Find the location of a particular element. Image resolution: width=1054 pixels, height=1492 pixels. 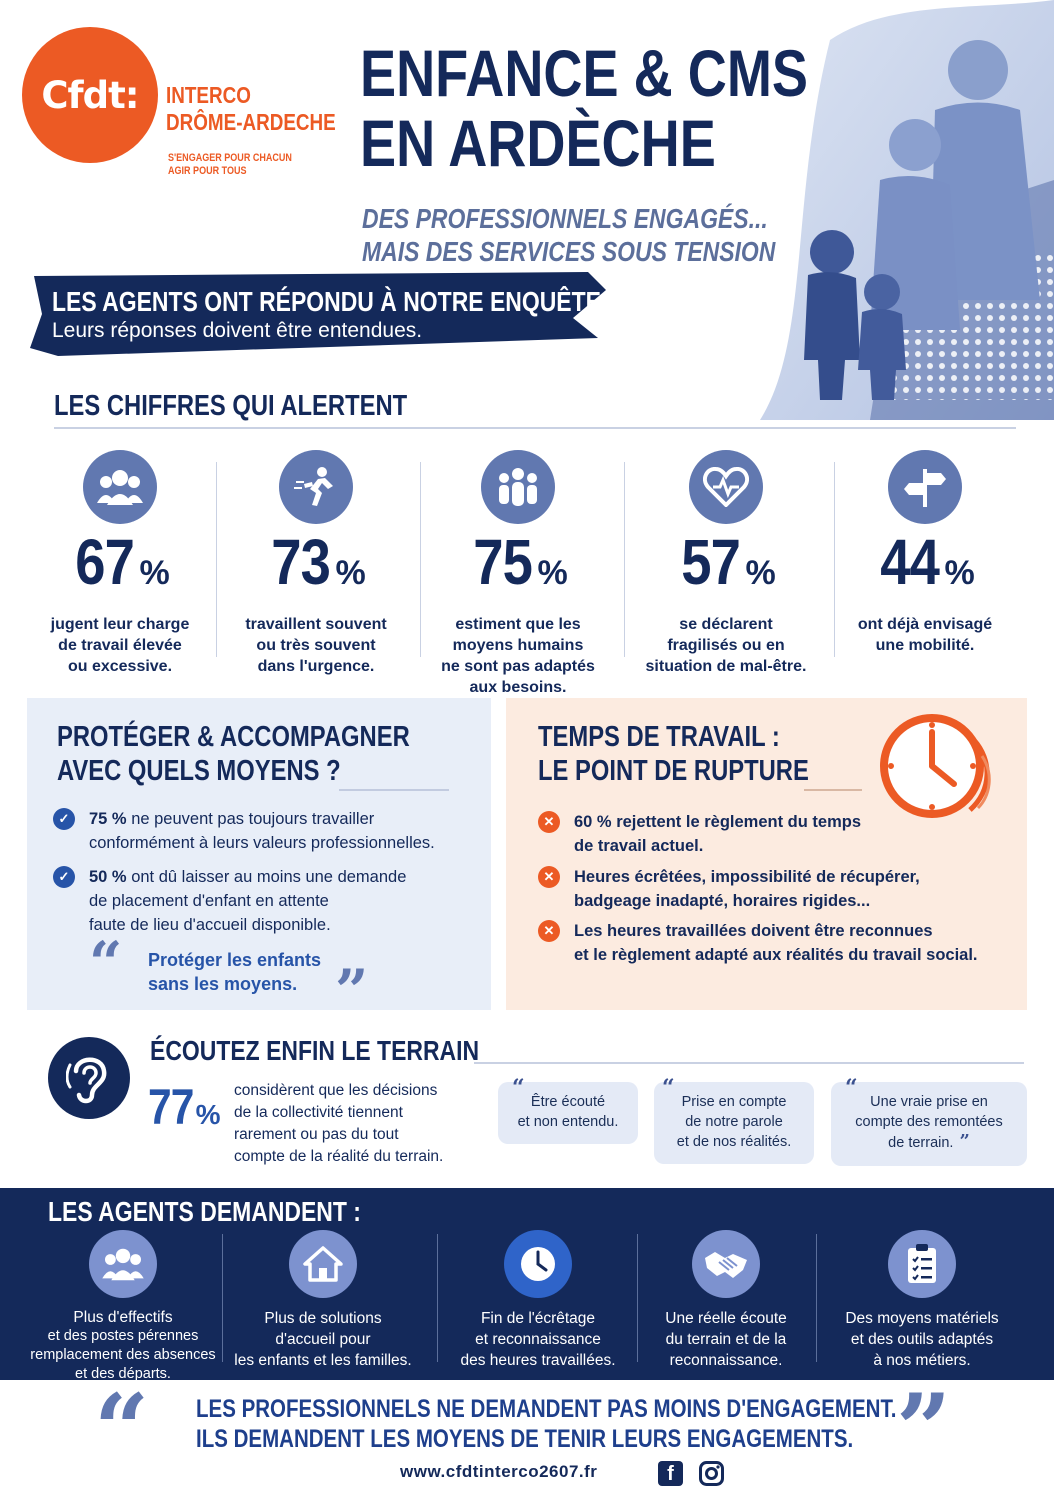

worktime-panel-title: TEMPS DE TRAVAIL : LE POINT DE RUPTURE is located at coordinates (673, 754).